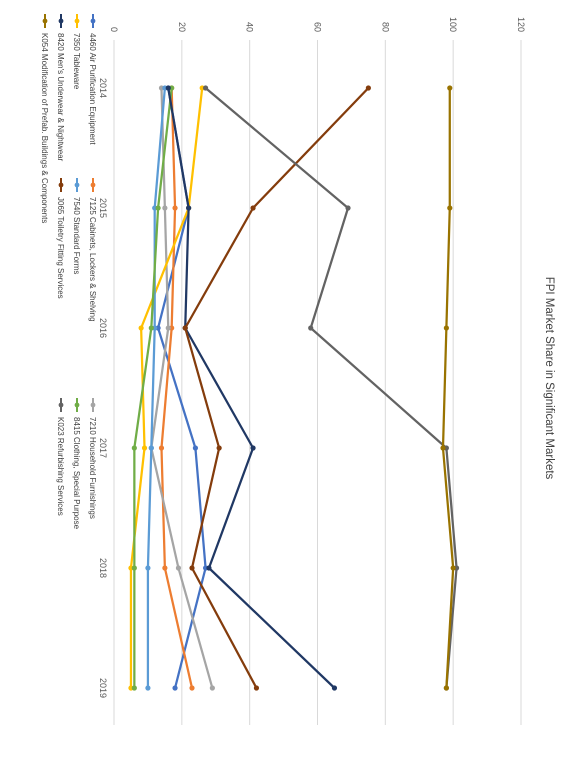 The width and height of the screenshot is (566, 757). I want to click on x-tick-label: 2015, so click(103, 208).